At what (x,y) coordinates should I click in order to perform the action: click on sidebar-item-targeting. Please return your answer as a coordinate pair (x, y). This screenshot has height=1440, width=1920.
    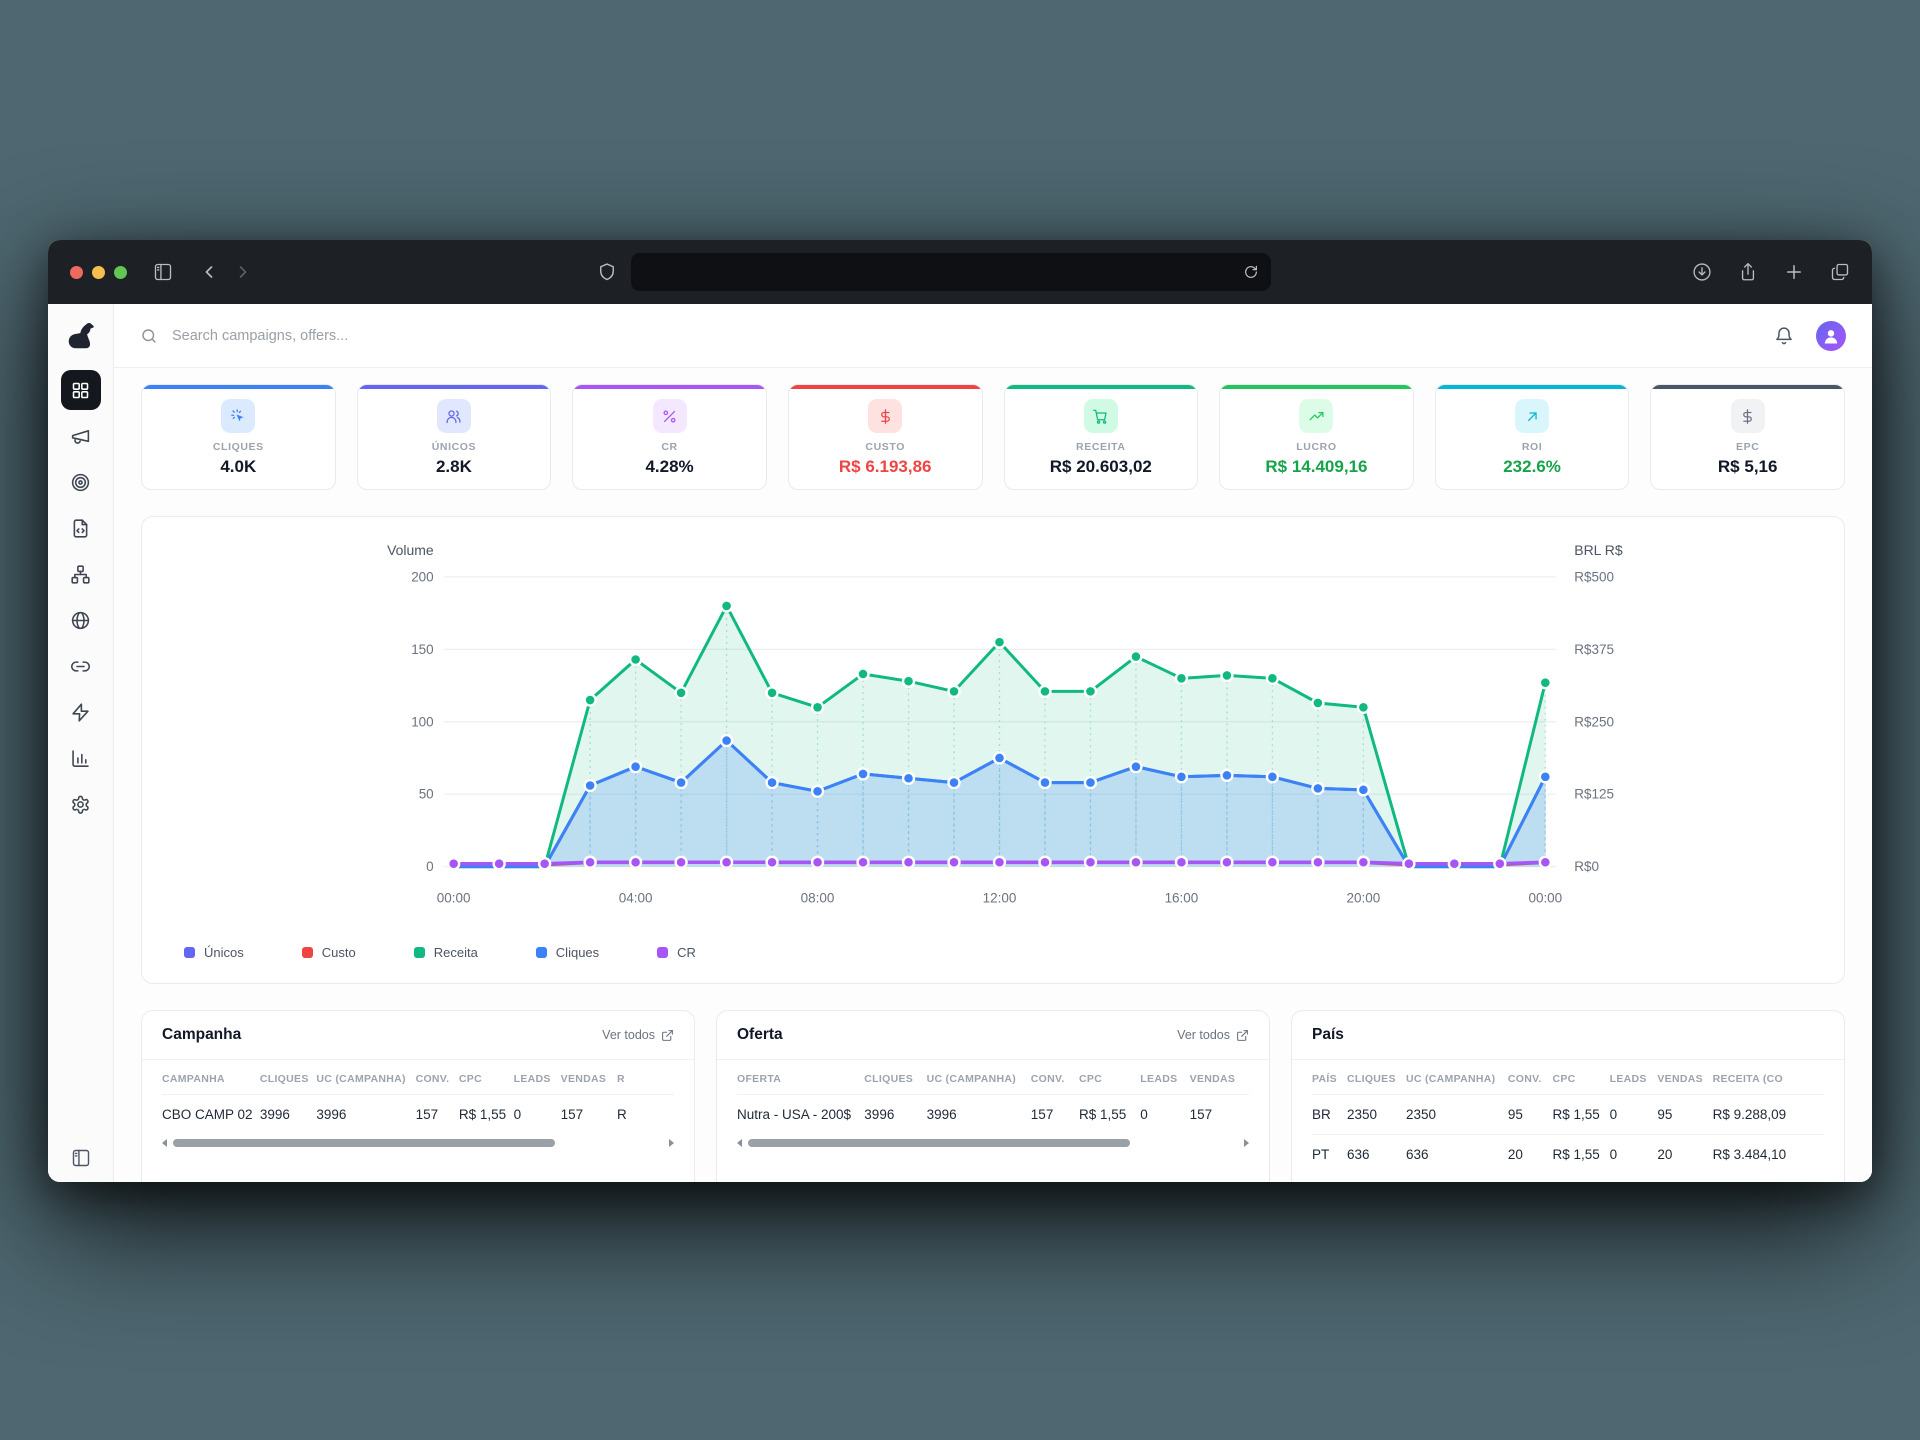
    Looking at the image, I should click on (81, 482).